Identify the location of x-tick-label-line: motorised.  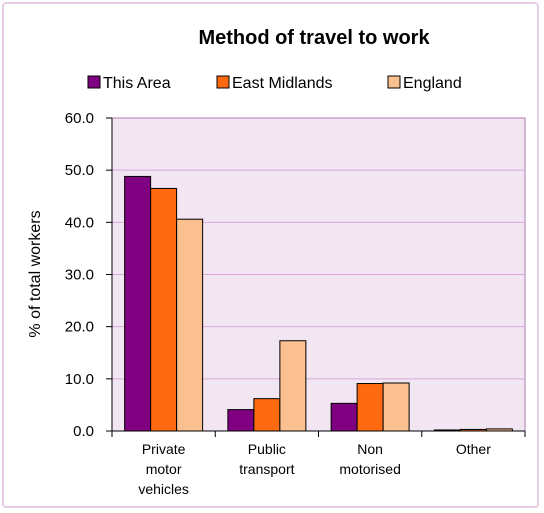
(369, 469).